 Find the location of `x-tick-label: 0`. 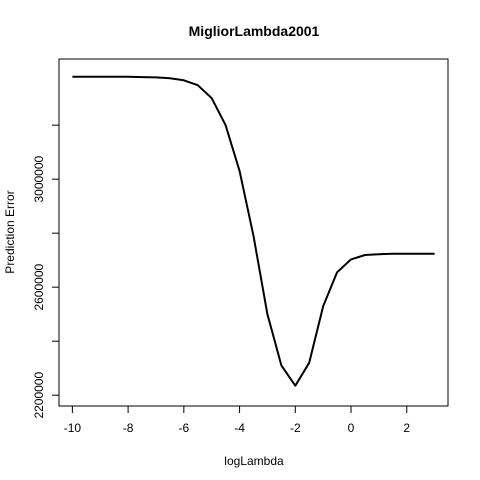

x-tick-label: 0 is located at coordinates (351, 428).